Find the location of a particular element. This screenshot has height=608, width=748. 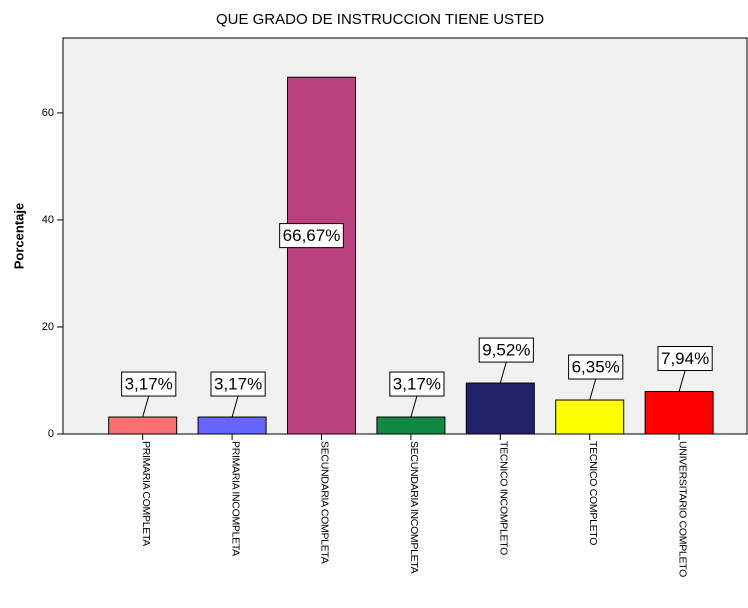

chart-title: QUE GRADO DE INSTRUCCION TIENE USTED is located at coordinates (380, 19).